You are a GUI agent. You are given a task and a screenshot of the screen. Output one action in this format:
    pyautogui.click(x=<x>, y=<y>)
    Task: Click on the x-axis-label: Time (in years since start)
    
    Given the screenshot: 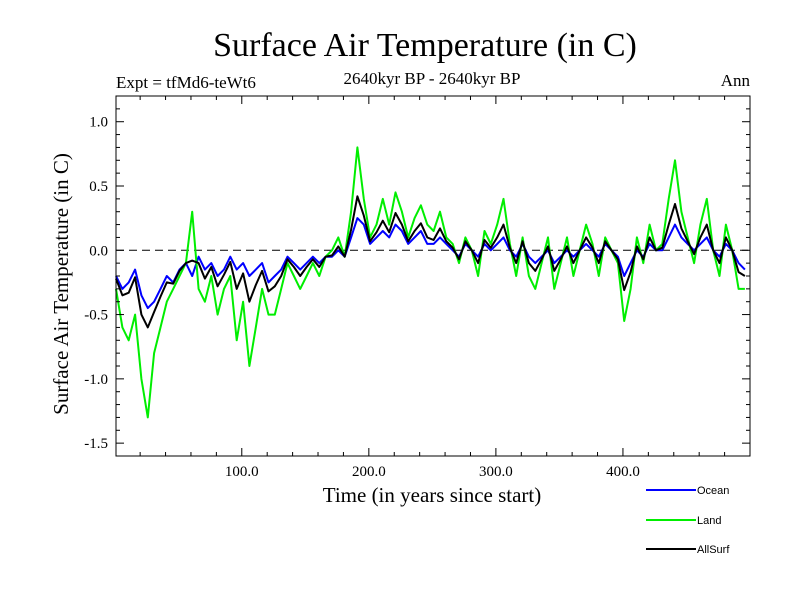 What is the action you would take?
    pyautogui.click(x=432, y=495)
    